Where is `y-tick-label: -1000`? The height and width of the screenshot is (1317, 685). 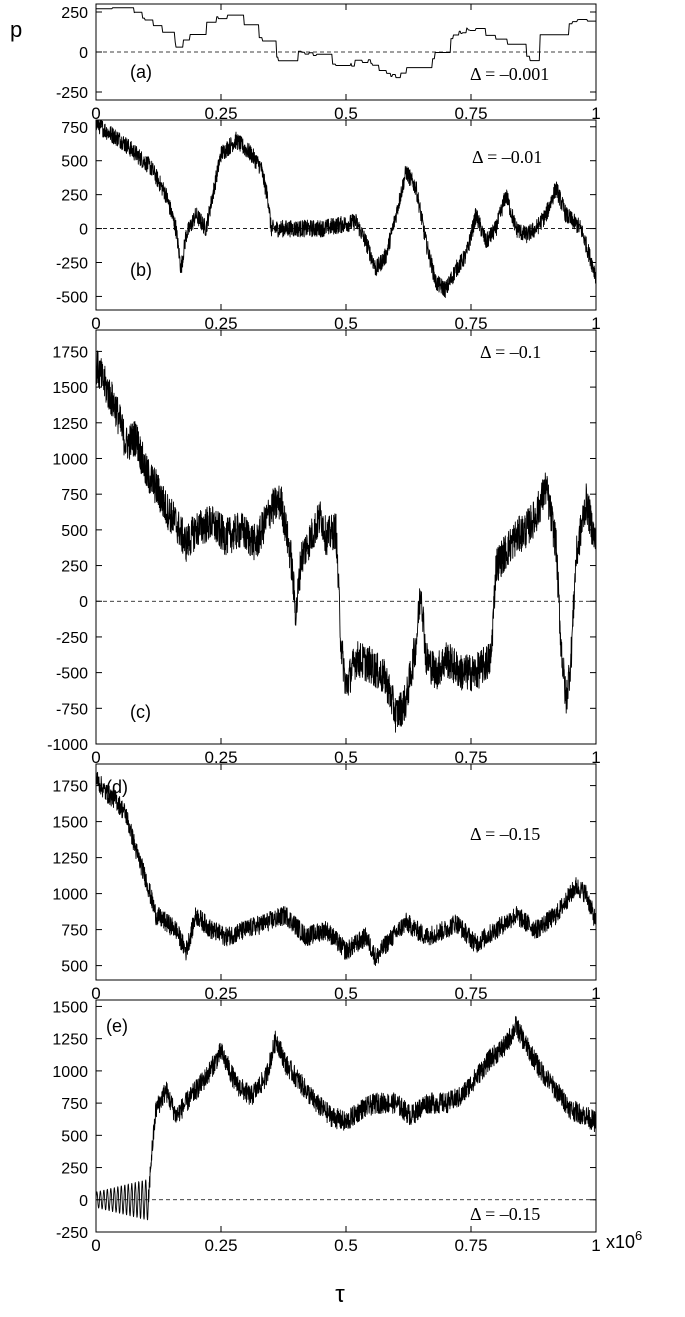
y-tick-label: -1000 is located at coordinates (67, 745).